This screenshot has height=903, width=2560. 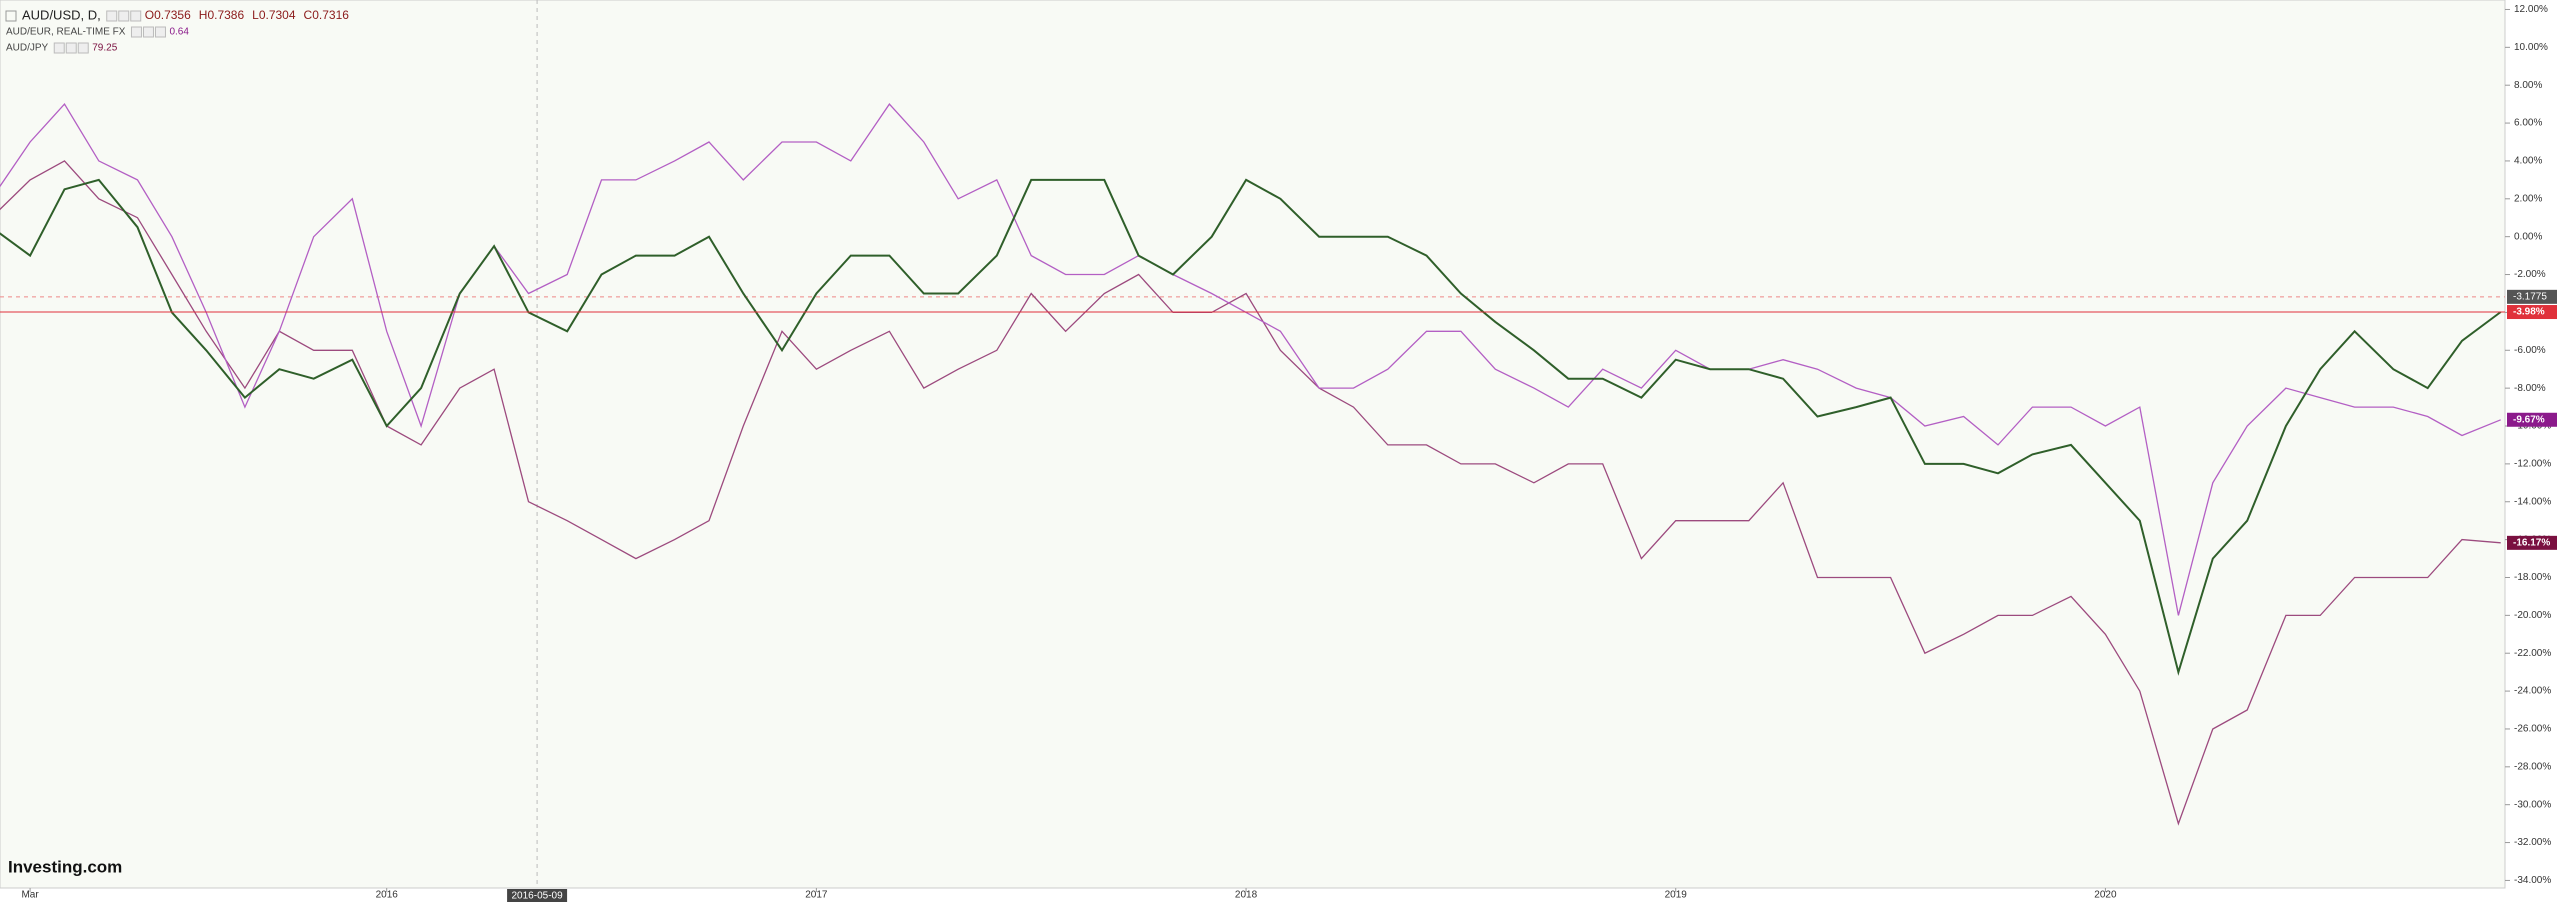 What do you see at coordinates (2528, 85) in the screenshot?
I see `y-tick-label: 8.00%` at bounding box center [2528, 85].